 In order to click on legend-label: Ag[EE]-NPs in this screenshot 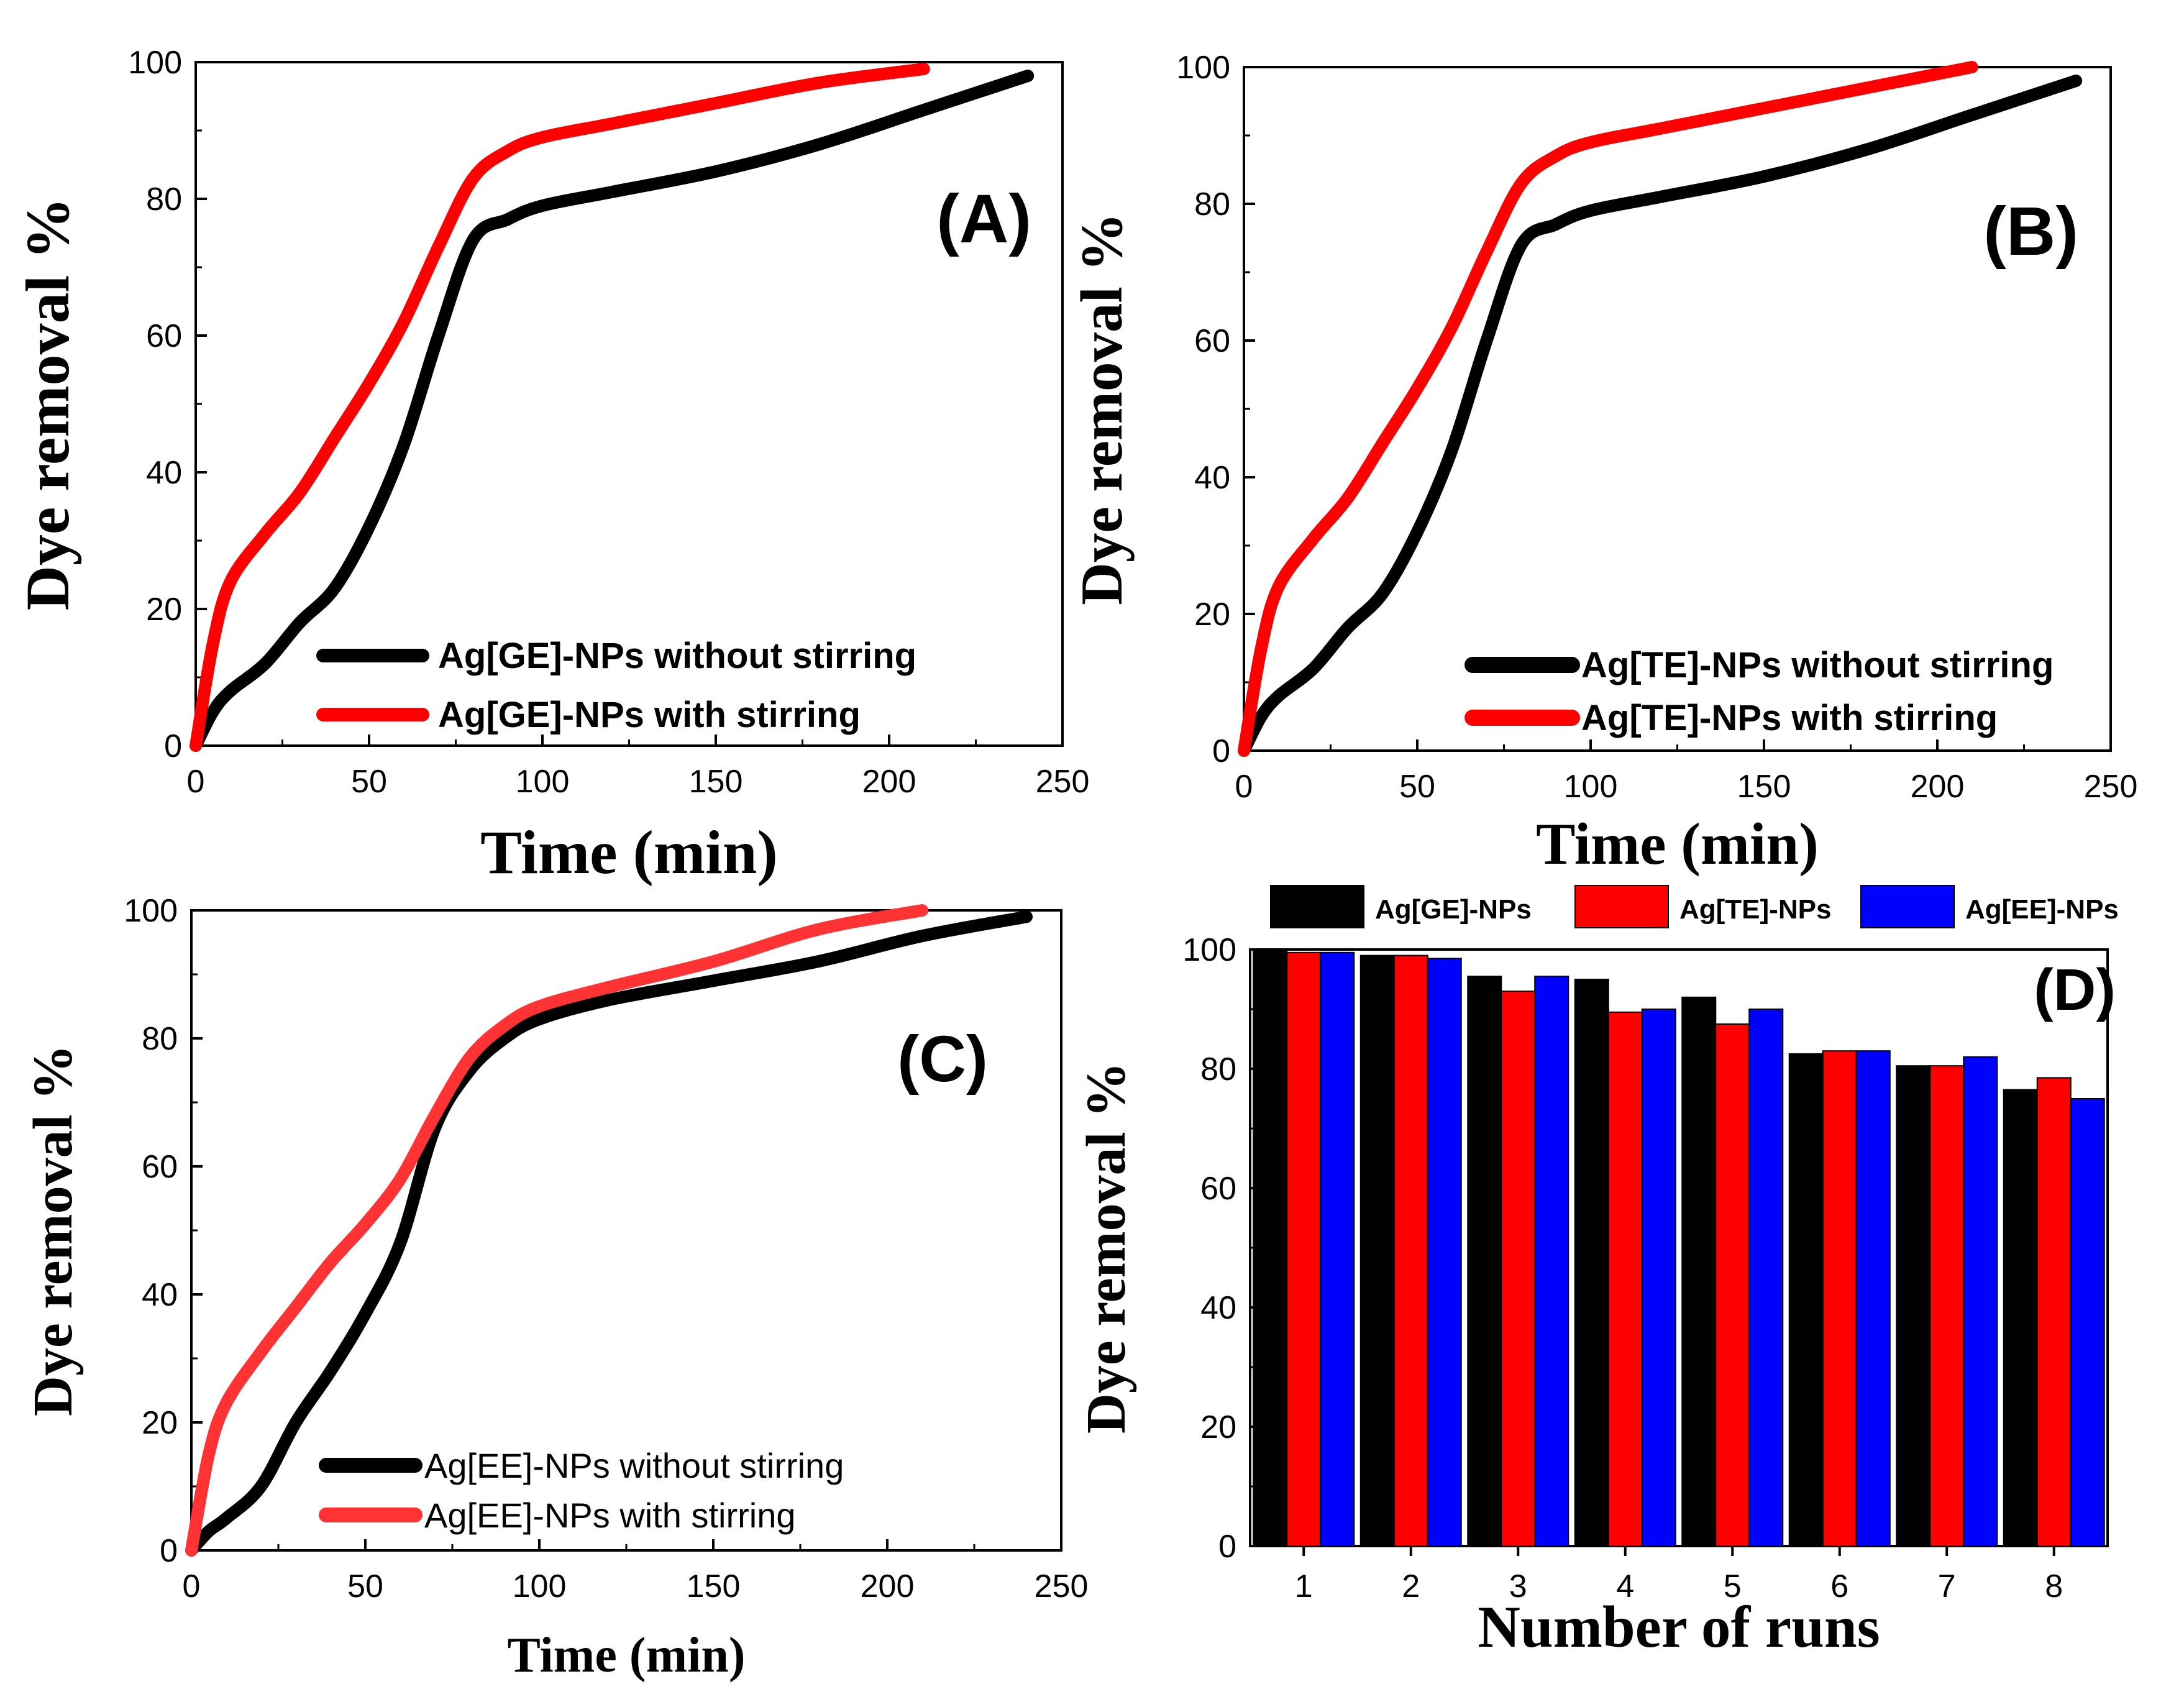, I will do `click(2042, 909)`.